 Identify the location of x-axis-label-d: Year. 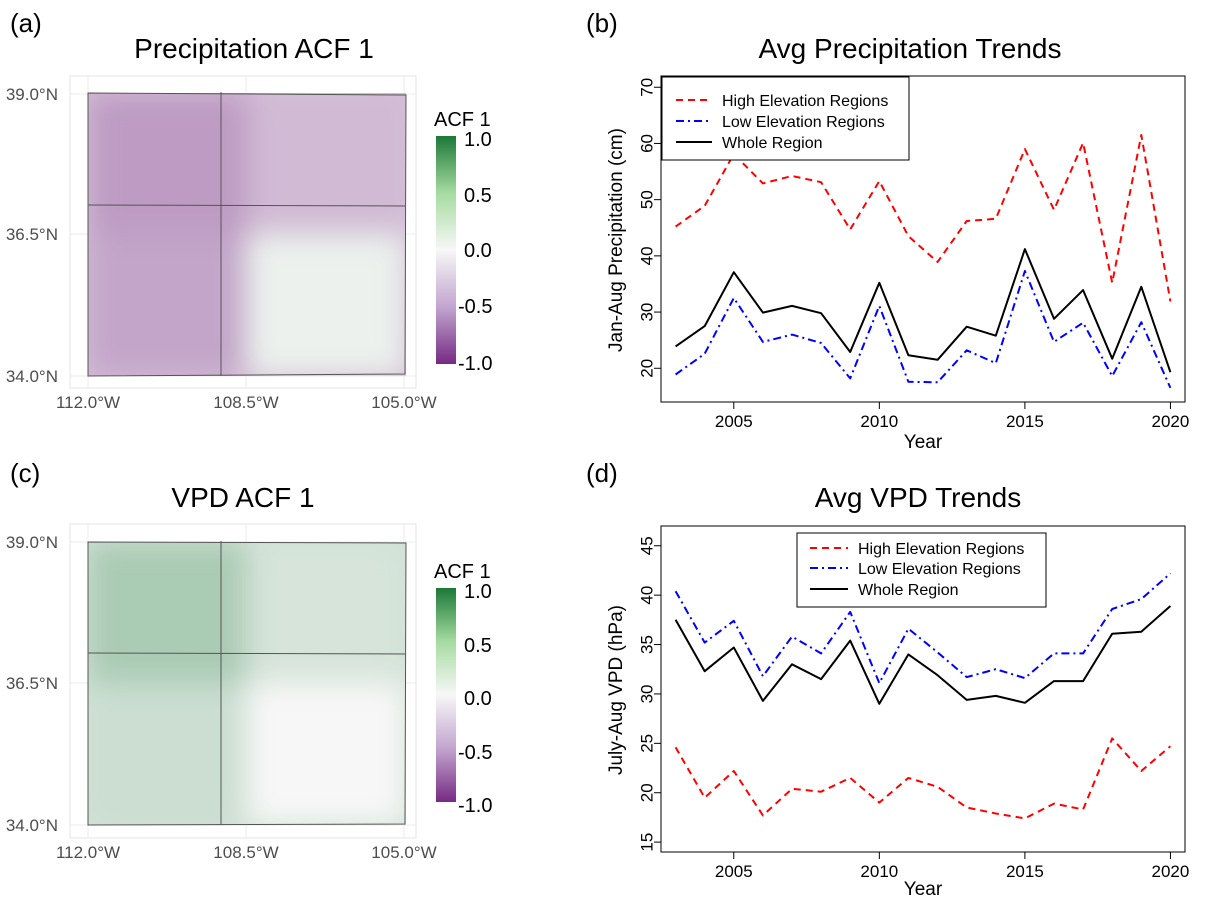
(923, 889).